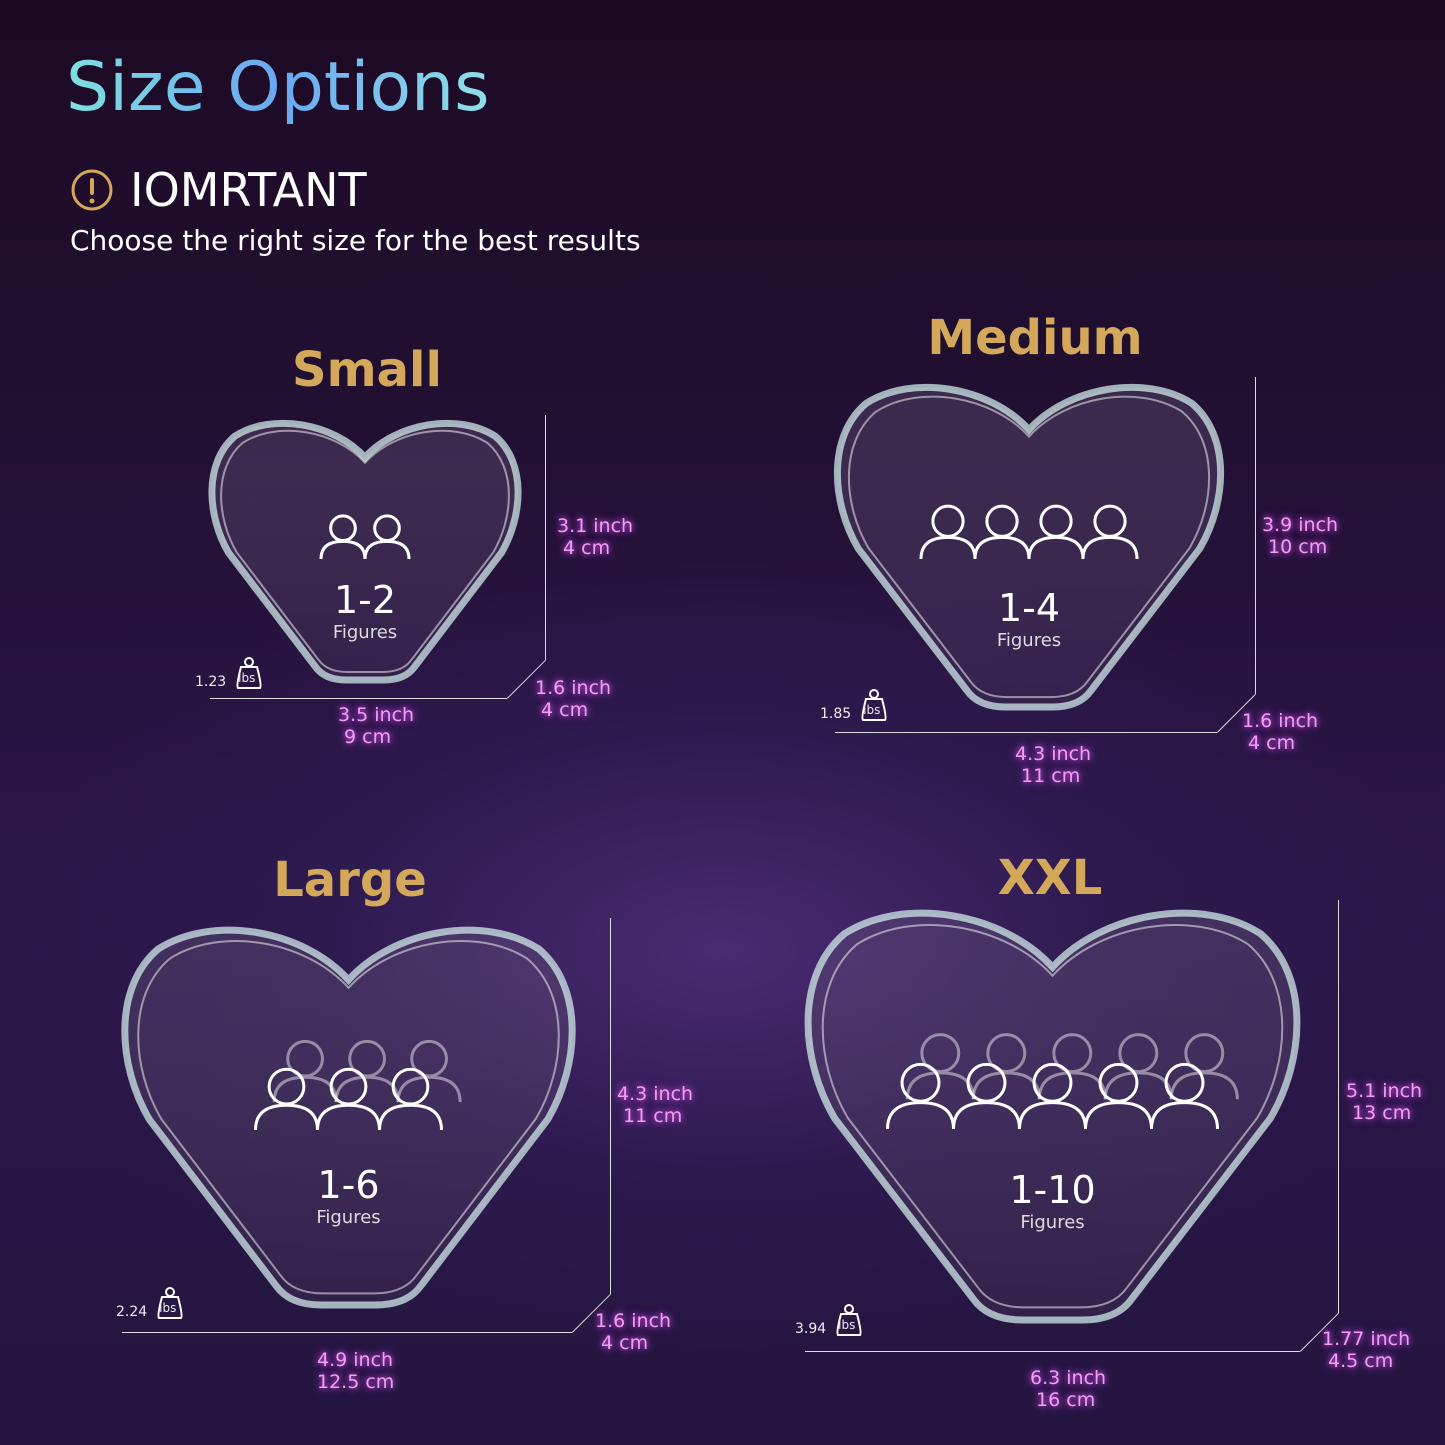 The image size is (1445, 1445). Describe the element at coordinates (1384, 1102) in the screenshot. I see `height-label: 5.1 inch 13 cm` at that location.